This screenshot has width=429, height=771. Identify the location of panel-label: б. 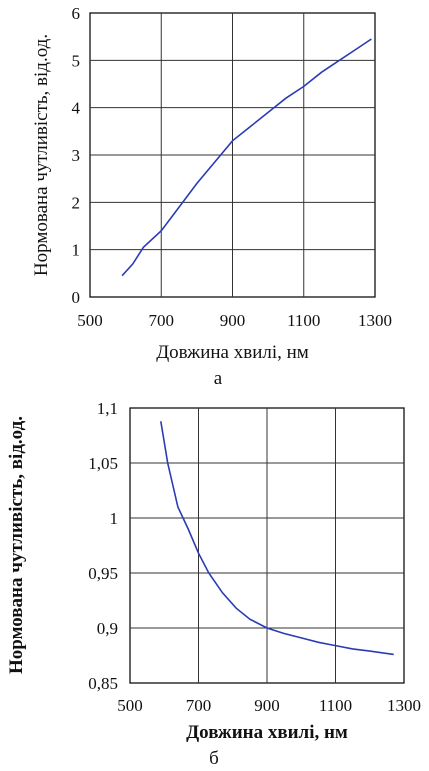
(214, 758).